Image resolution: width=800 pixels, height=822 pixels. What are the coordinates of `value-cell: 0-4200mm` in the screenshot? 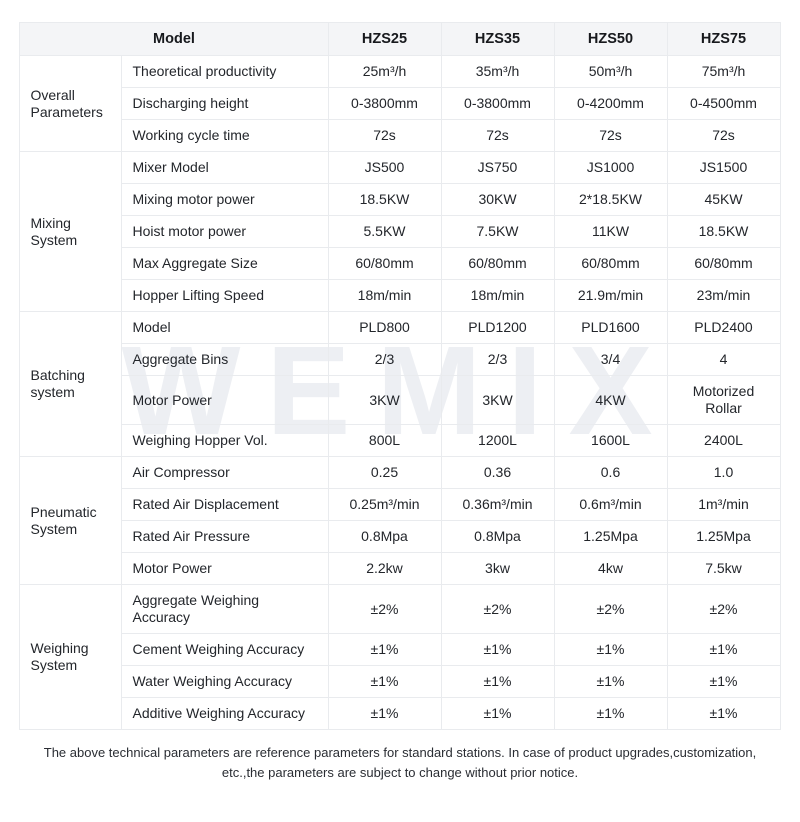 It's located at (610, 103).